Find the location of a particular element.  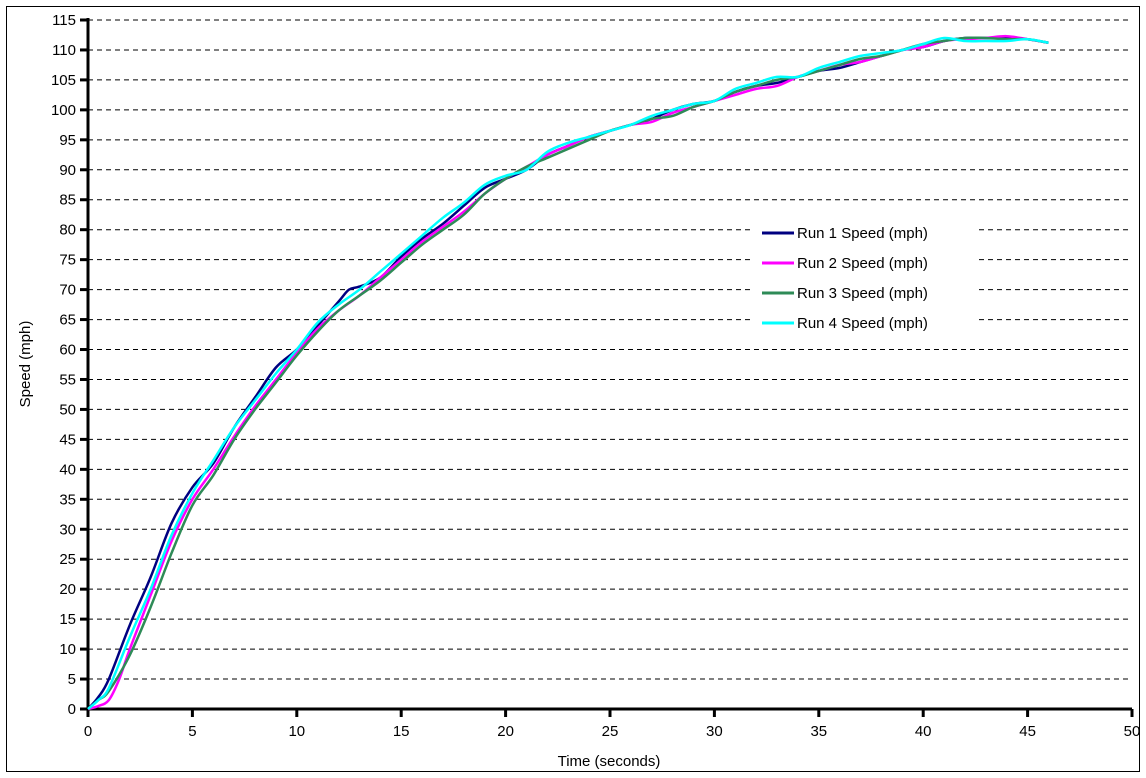

y-tick-label: 10 is located at coordinates (67, 649).